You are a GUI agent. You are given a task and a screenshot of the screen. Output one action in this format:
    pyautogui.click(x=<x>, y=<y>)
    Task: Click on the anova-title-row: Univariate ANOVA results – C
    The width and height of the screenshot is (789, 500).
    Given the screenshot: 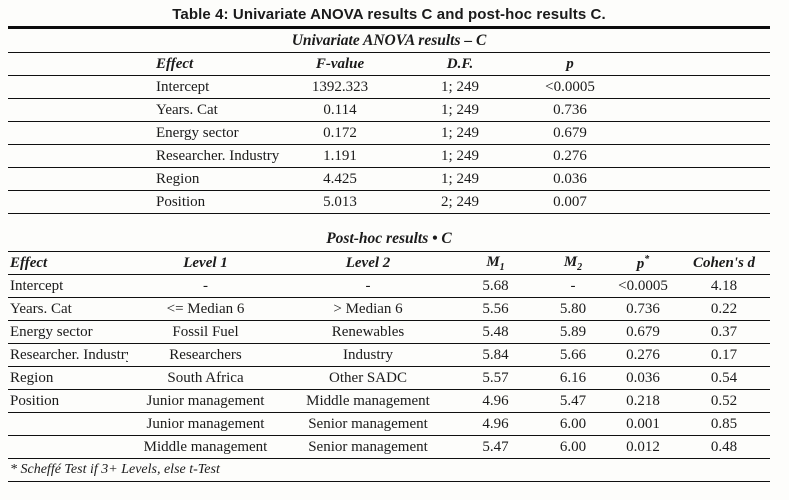 What is the action you would take?
    pyautogui.click(x=389, y=40)
    